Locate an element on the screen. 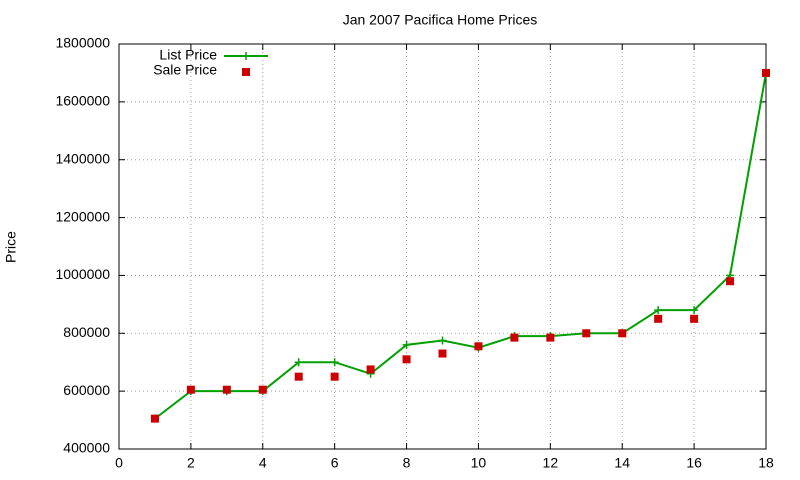 The width and height of the screenshot is (800, 480). x-tick-label: 10 is located at coordinates (479, 463).